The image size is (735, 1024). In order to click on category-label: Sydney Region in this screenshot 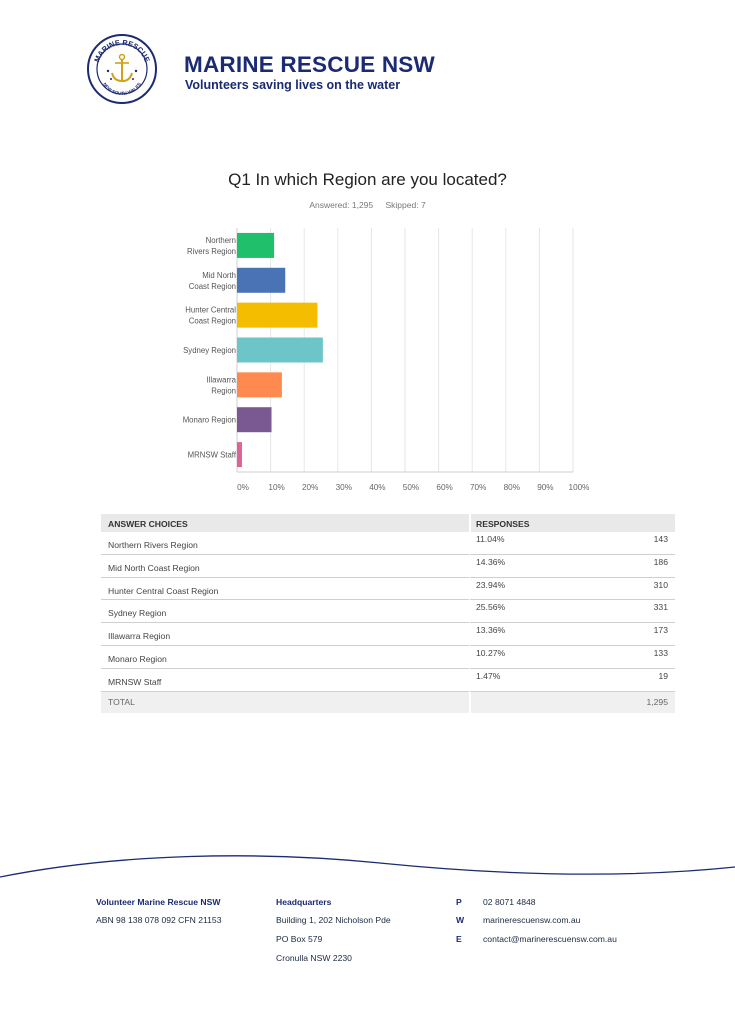, I will do `click(209, 350)`.